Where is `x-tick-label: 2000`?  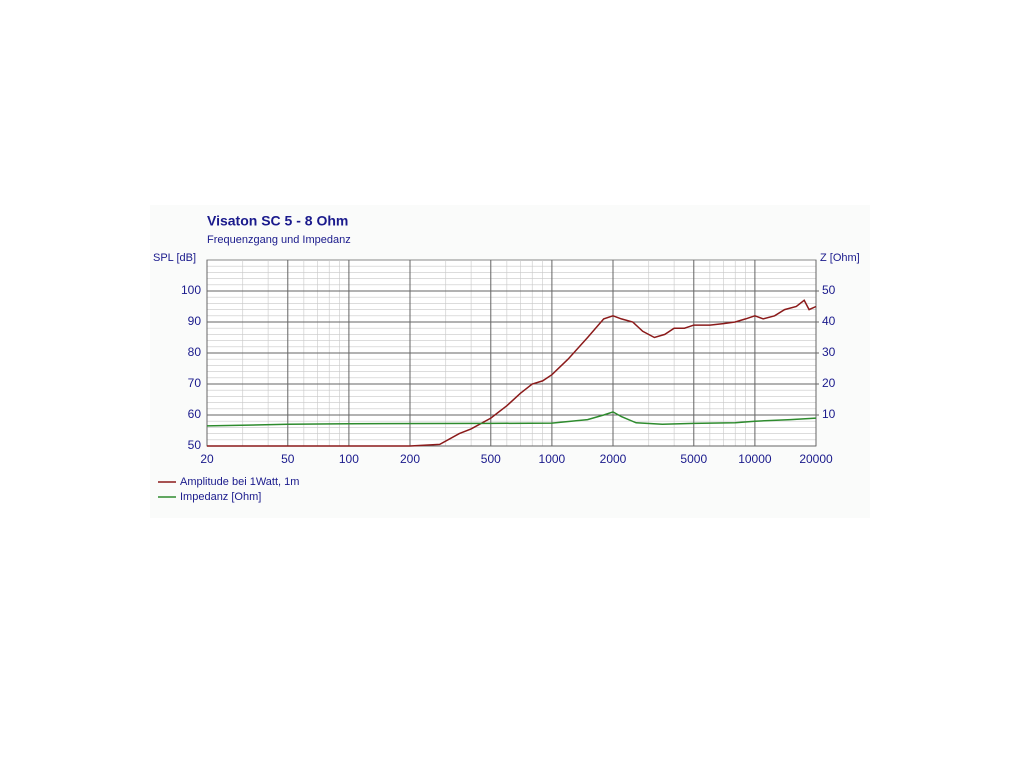 x-tick-label: 2000 is located at coordinates (613, 459).